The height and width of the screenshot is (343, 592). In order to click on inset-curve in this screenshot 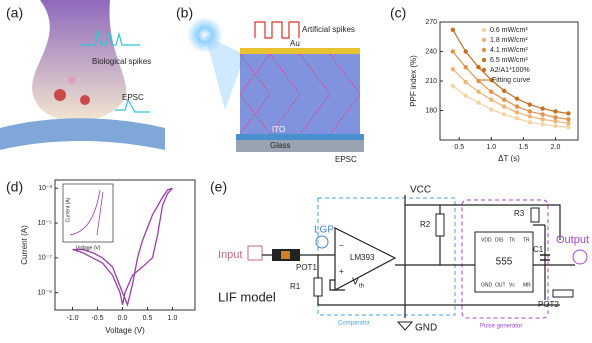, I will do `click(86, 212)`.